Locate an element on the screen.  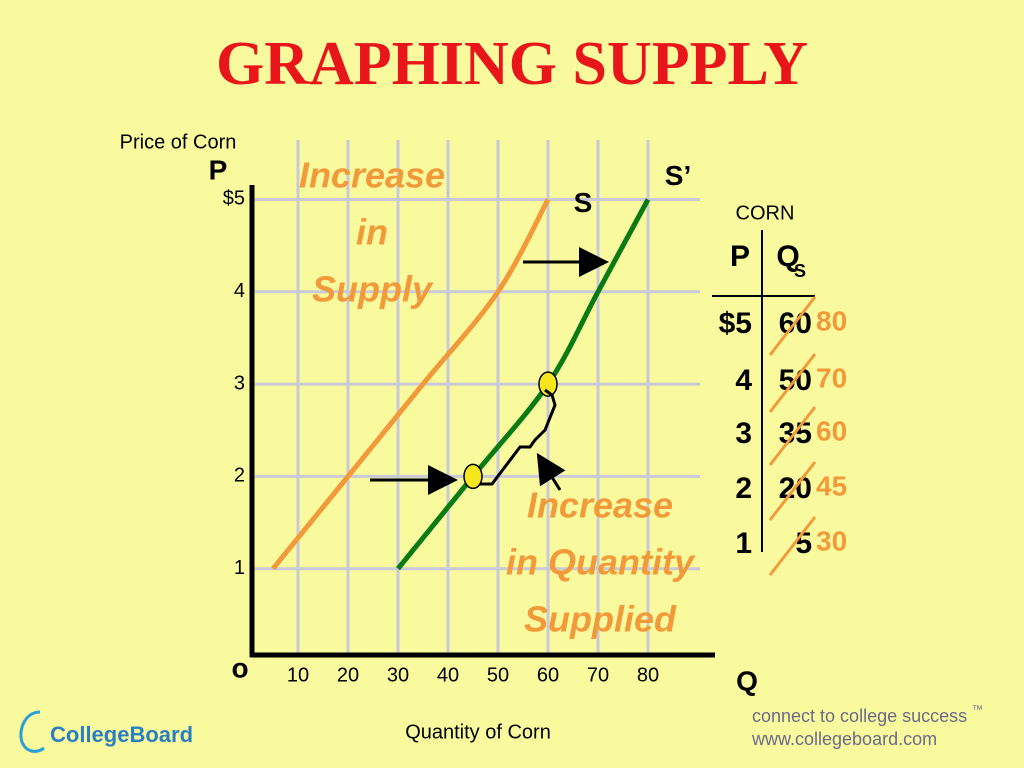
x-tick-label: 30 is located at coordinates (398, 675).